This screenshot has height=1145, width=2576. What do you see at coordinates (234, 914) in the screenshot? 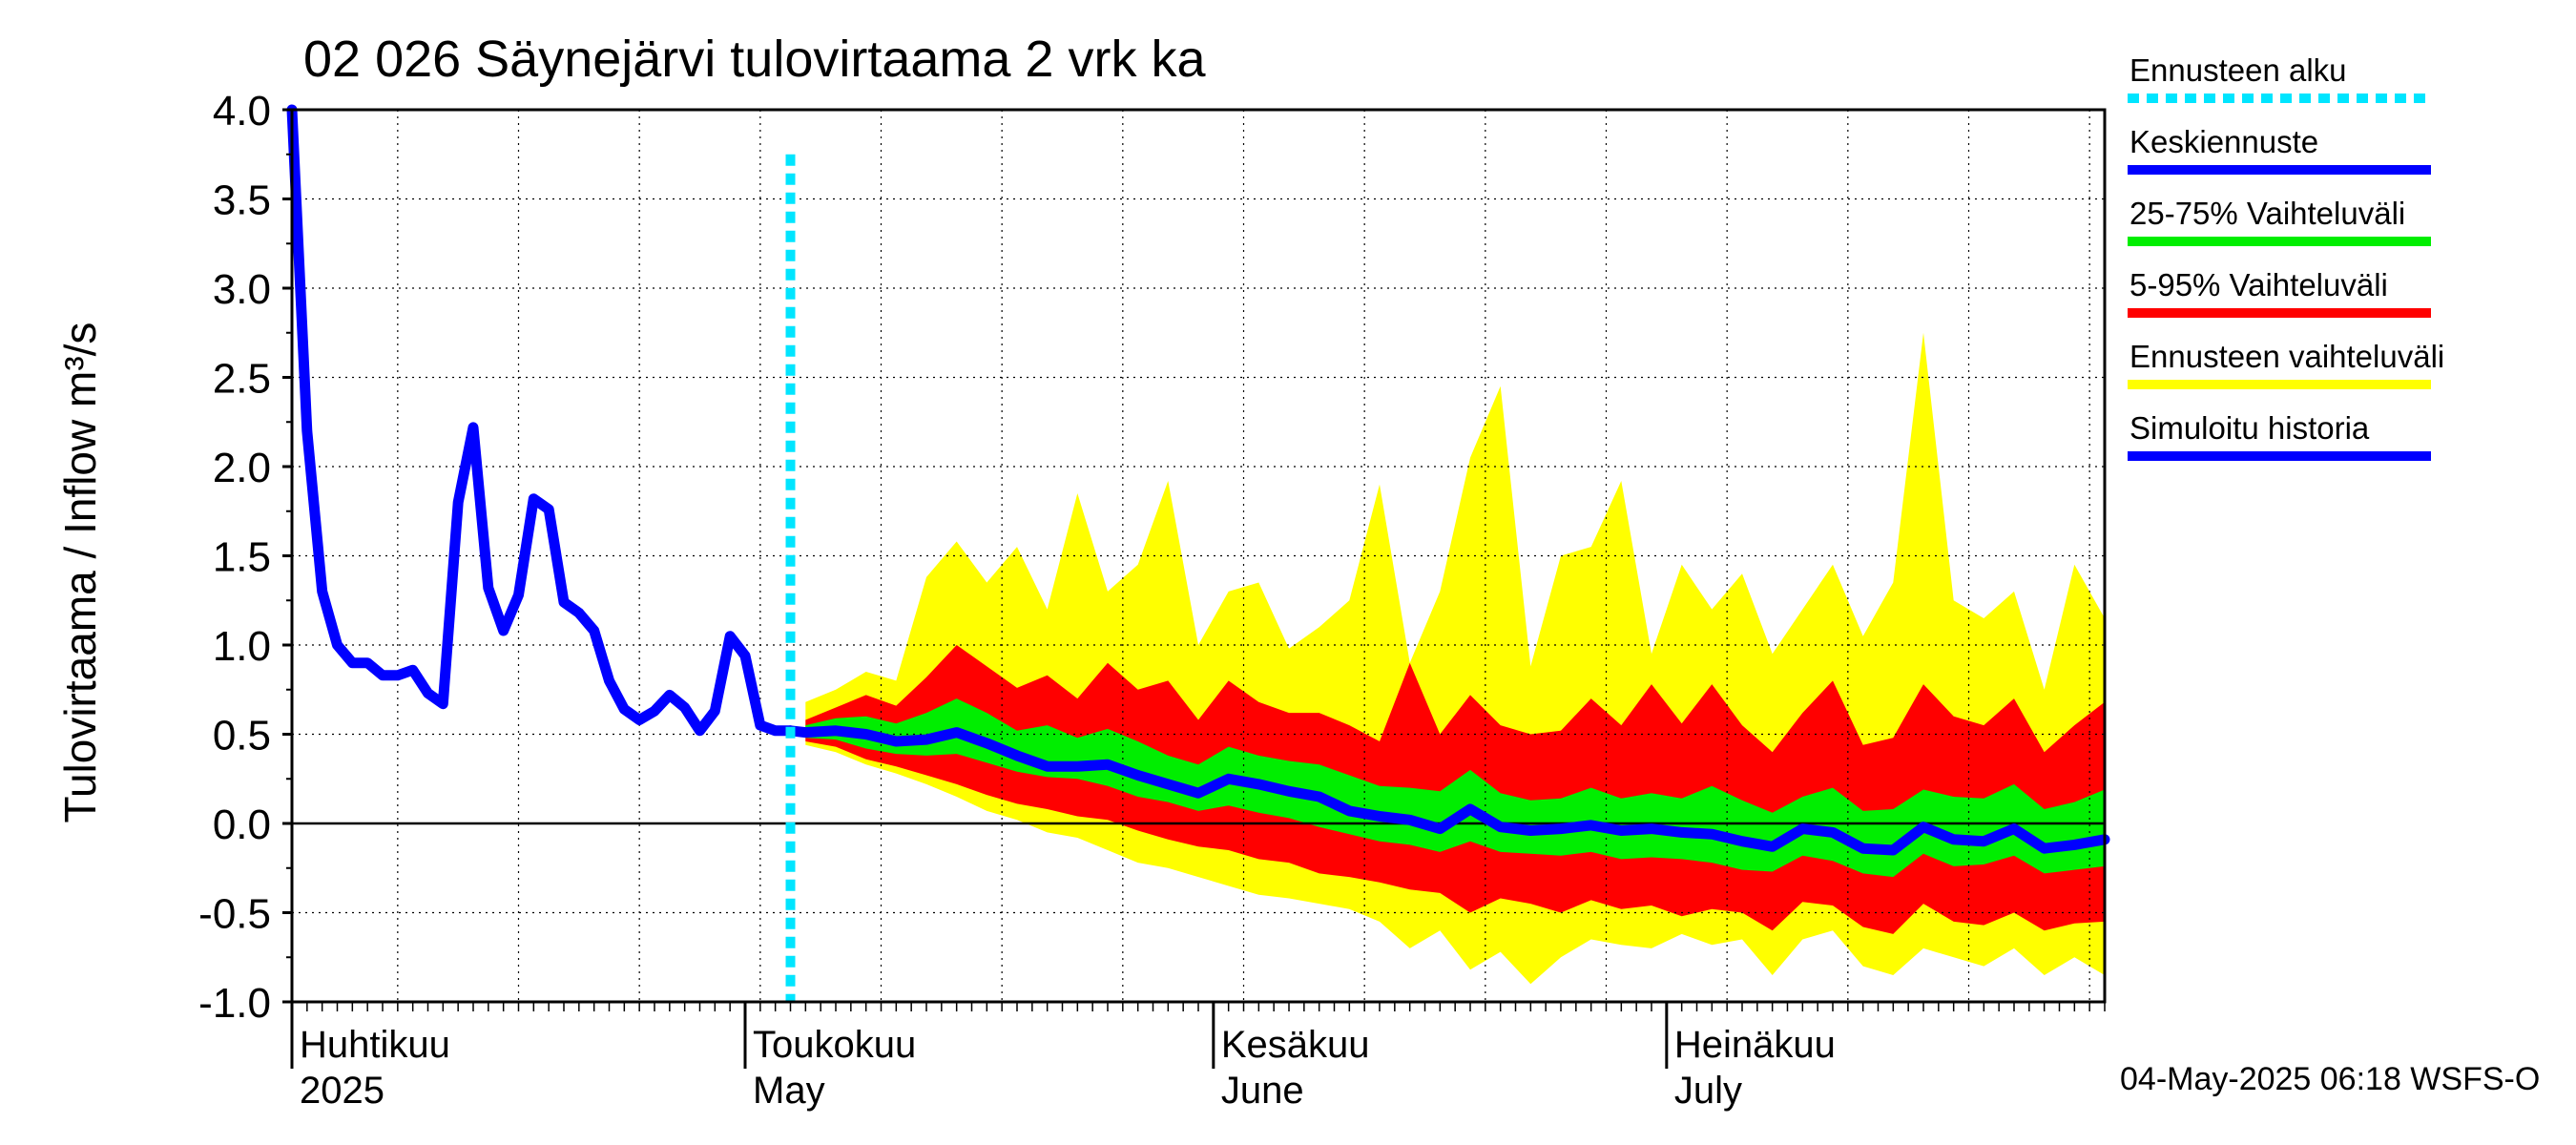
I see `y-tick-label: -0.5` at bounding box center [234, 914].